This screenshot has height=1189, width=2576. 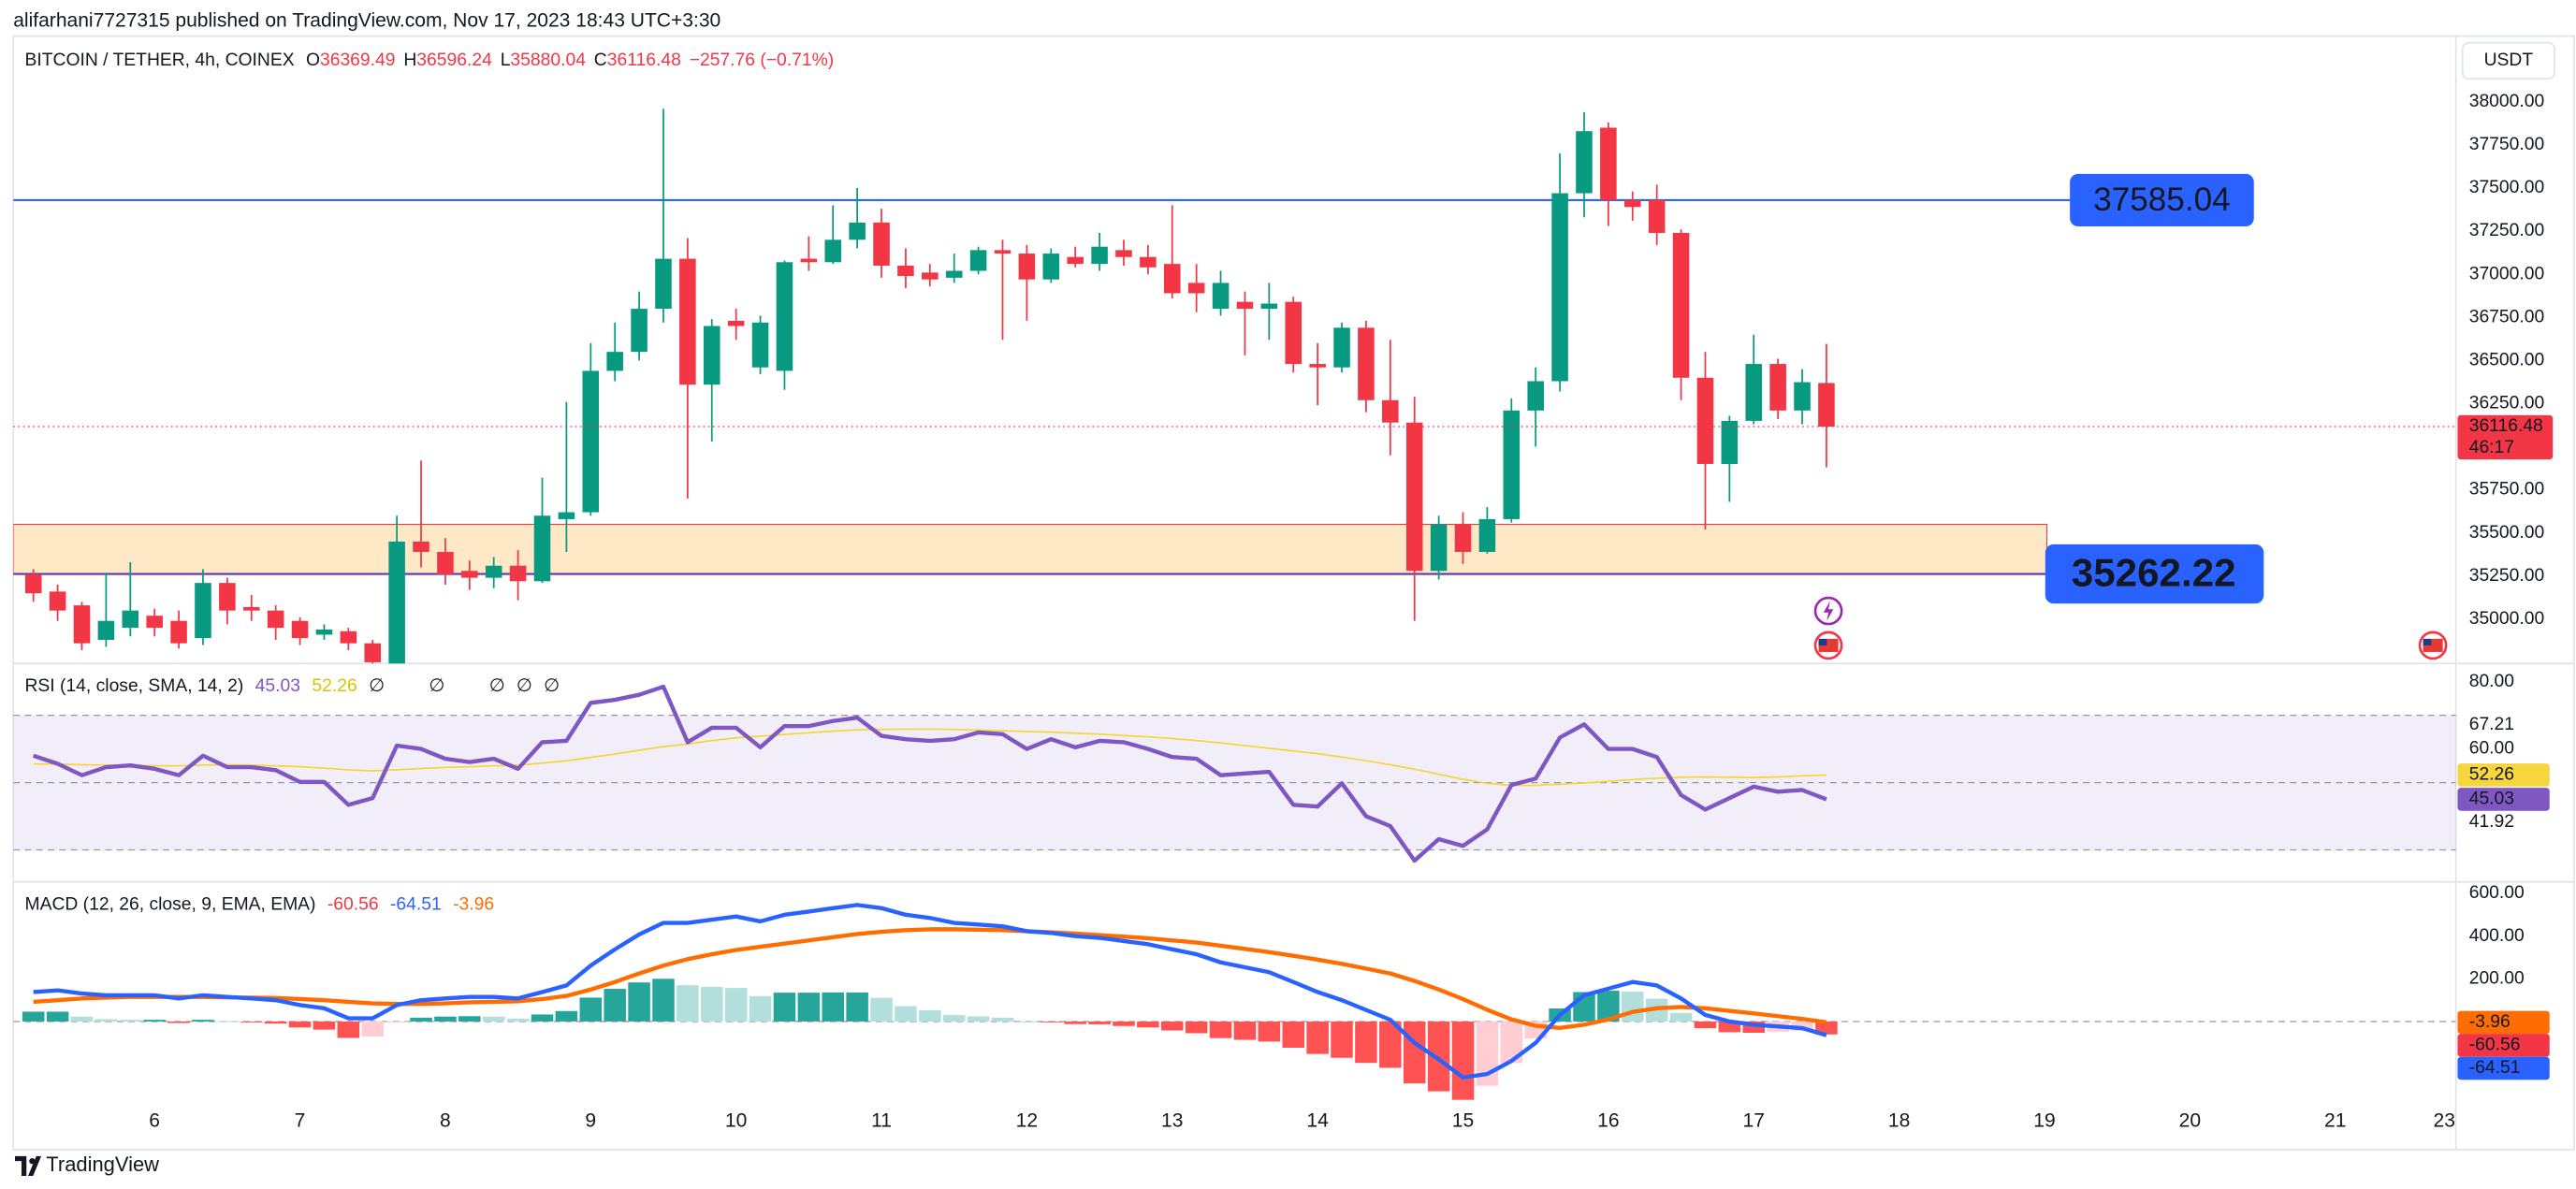 What do you see at coordinates (160, 60) in the screenshot?
I see `symbol-title: BITCOIN / TETHER, 4h, COINEX` at bounding box center [160, 60].